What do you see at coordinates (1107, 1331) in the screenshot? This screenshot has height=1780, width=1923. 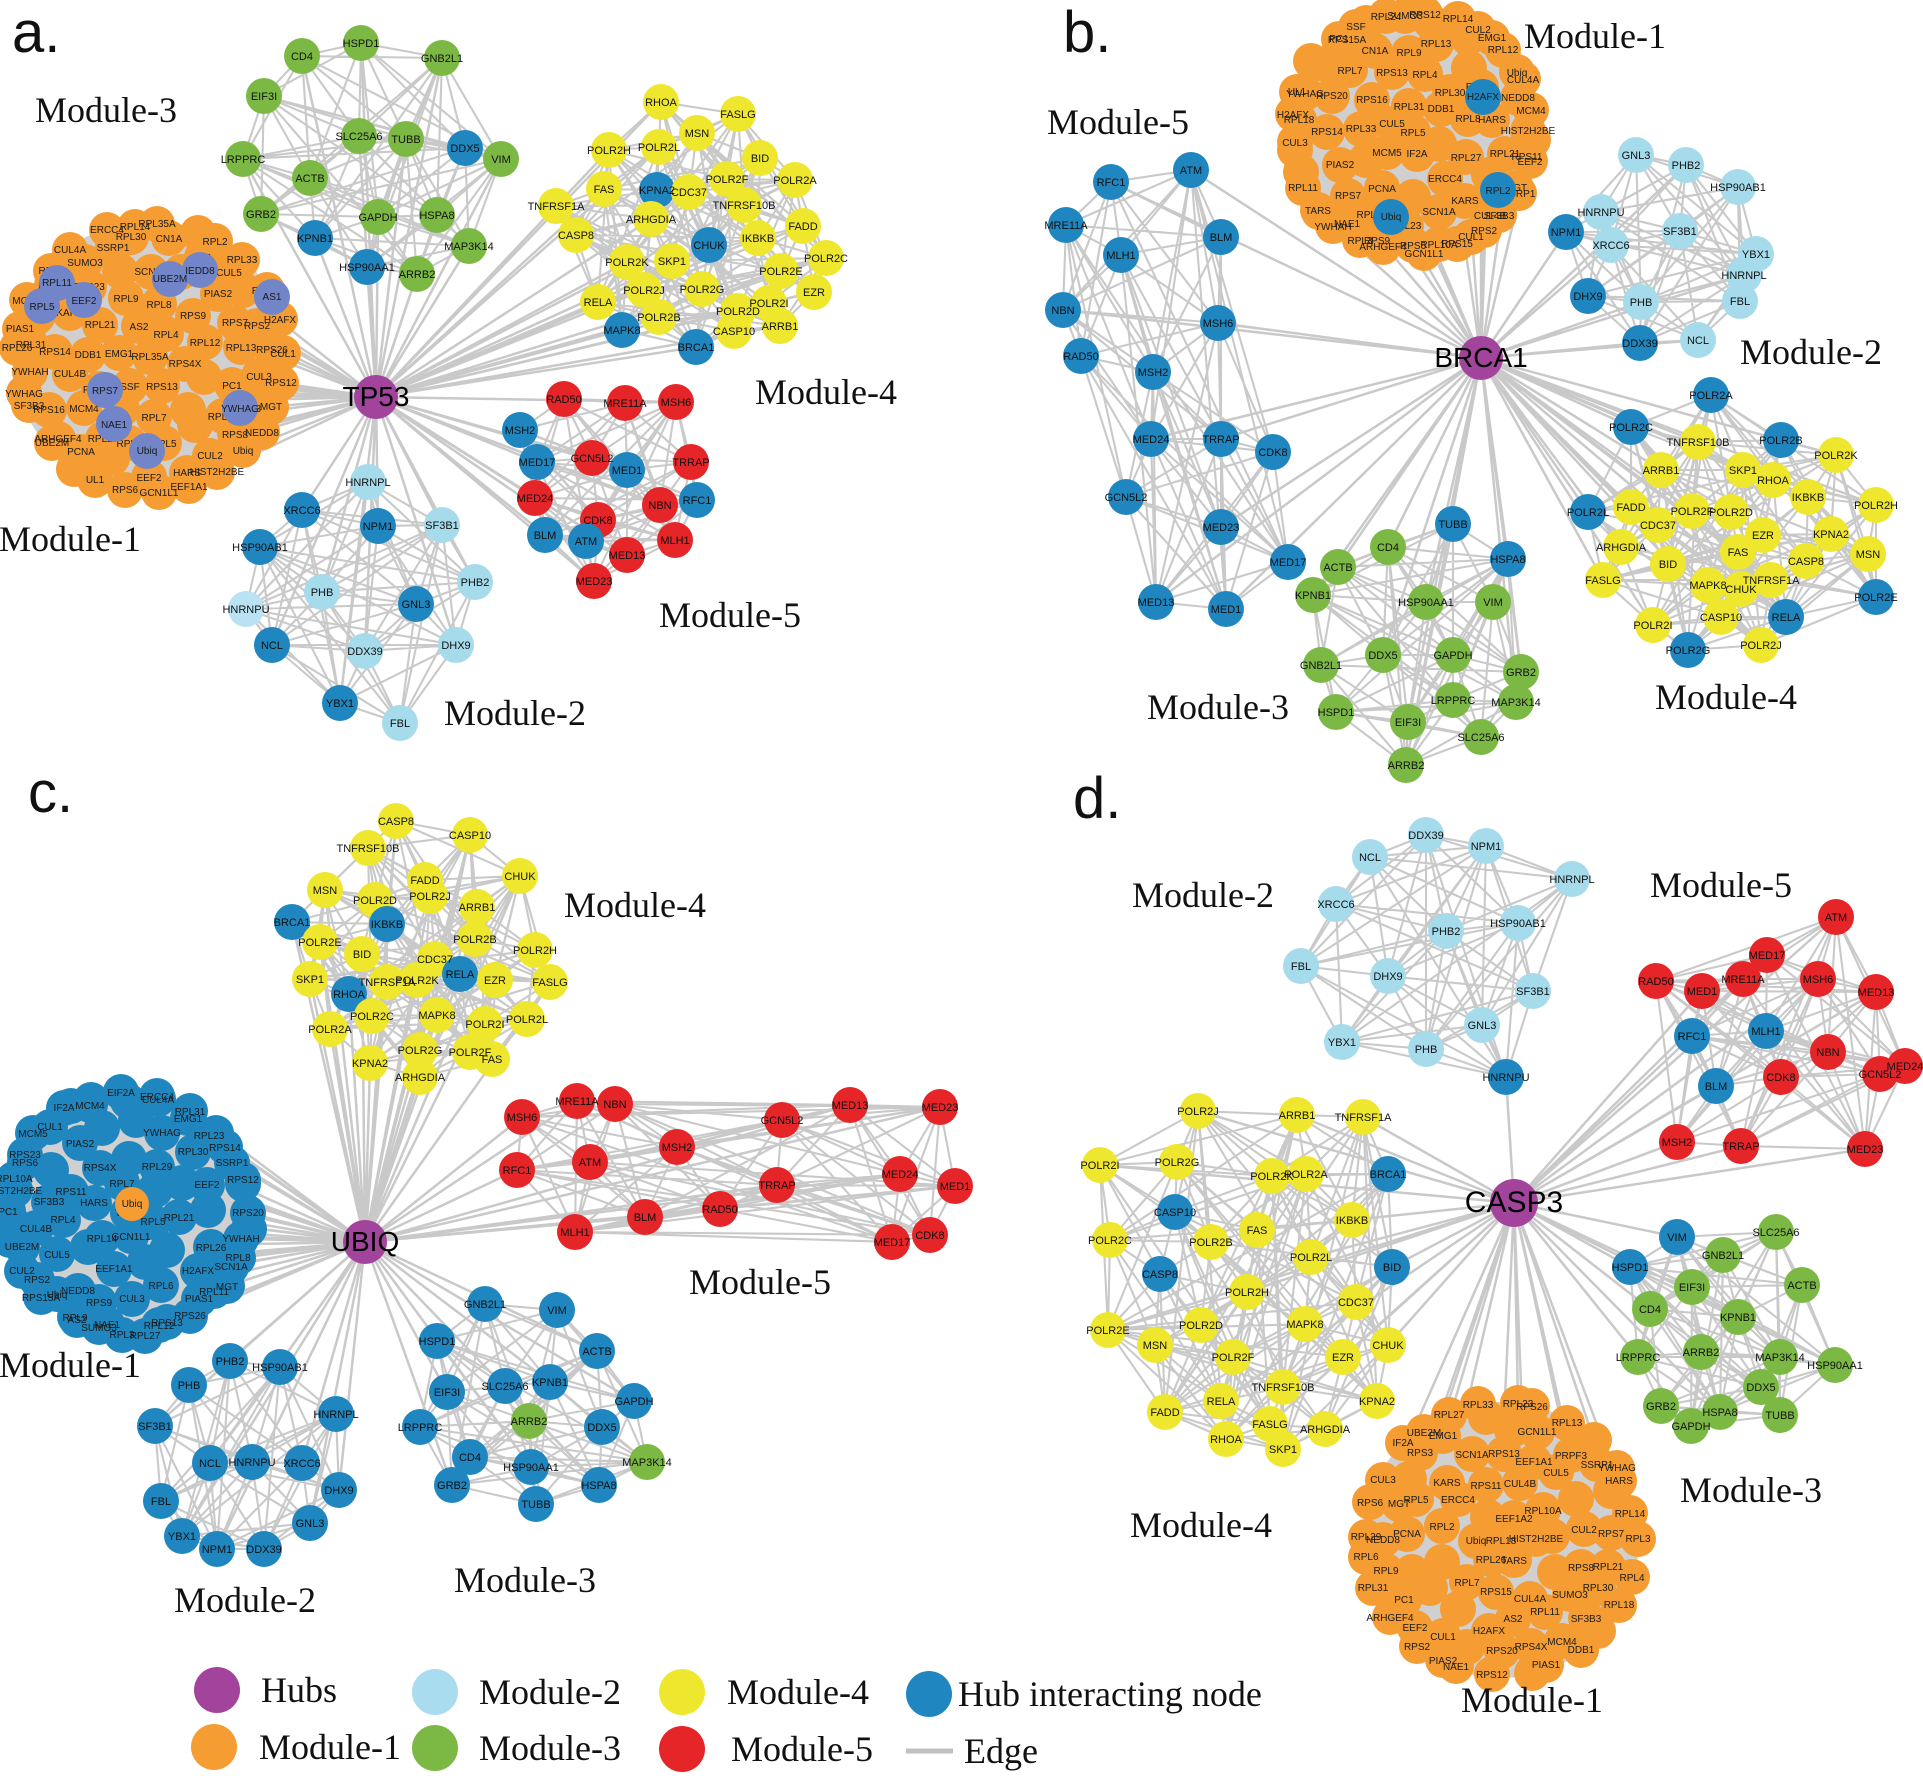 I see `svg-text: POLR2E` at bounding box center [1107, 1331].